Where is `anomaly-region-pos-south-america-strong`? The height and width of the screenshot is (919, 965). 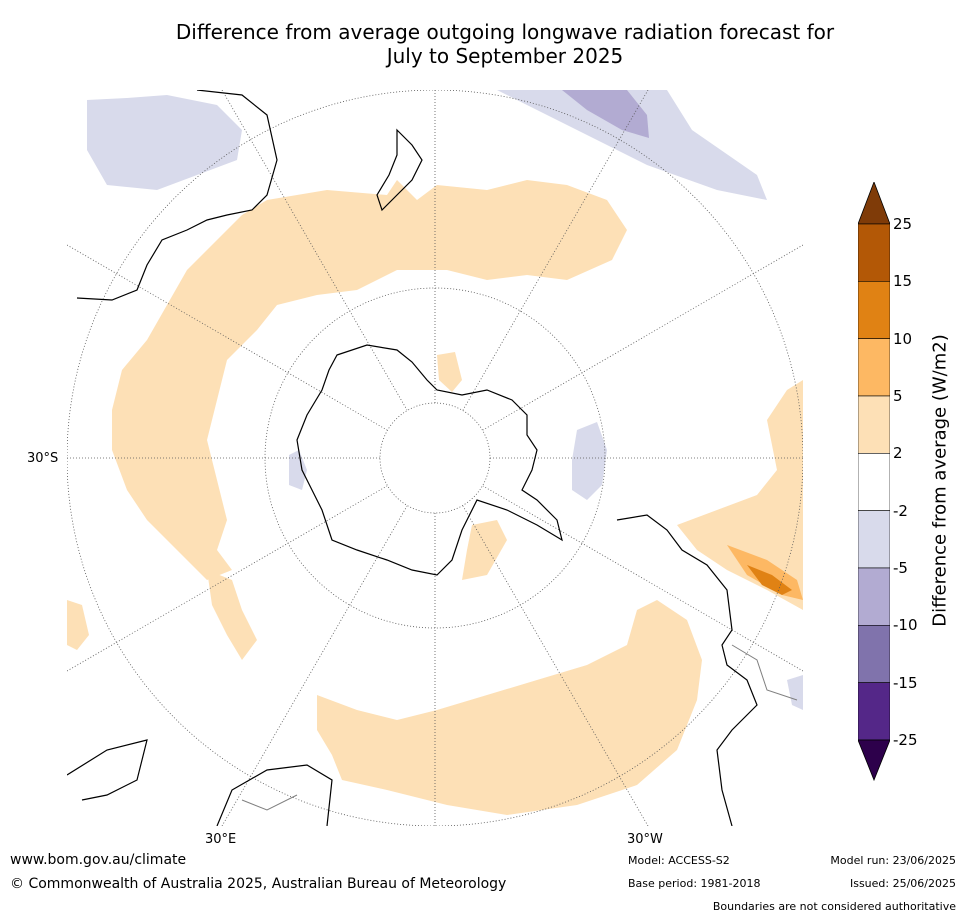
anomaly-region-pos-south-america-strong is located at coordinates (769, 580).